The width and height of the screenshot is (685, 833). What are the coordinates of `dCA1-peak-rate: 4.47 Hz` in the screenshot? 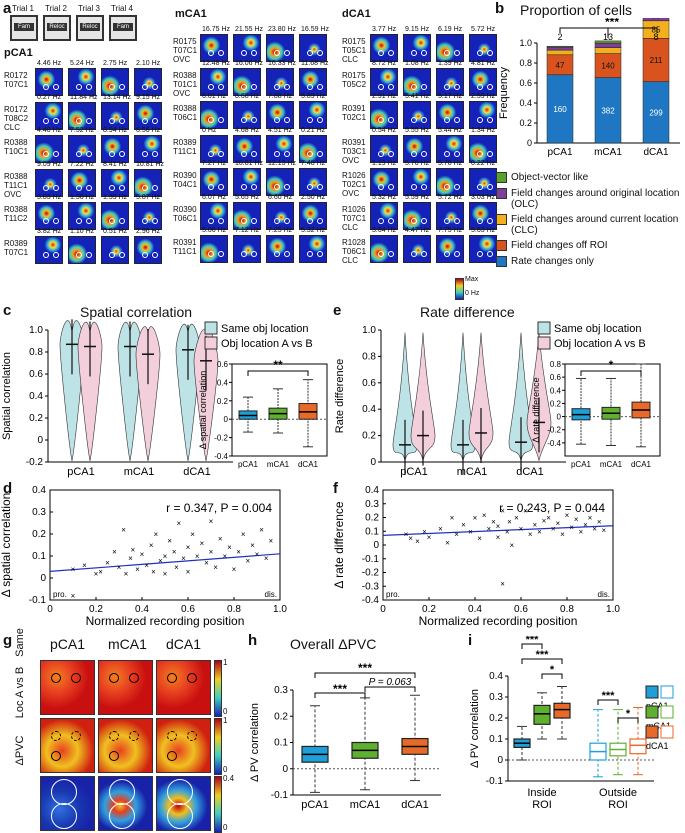 It's located at (417, 230).